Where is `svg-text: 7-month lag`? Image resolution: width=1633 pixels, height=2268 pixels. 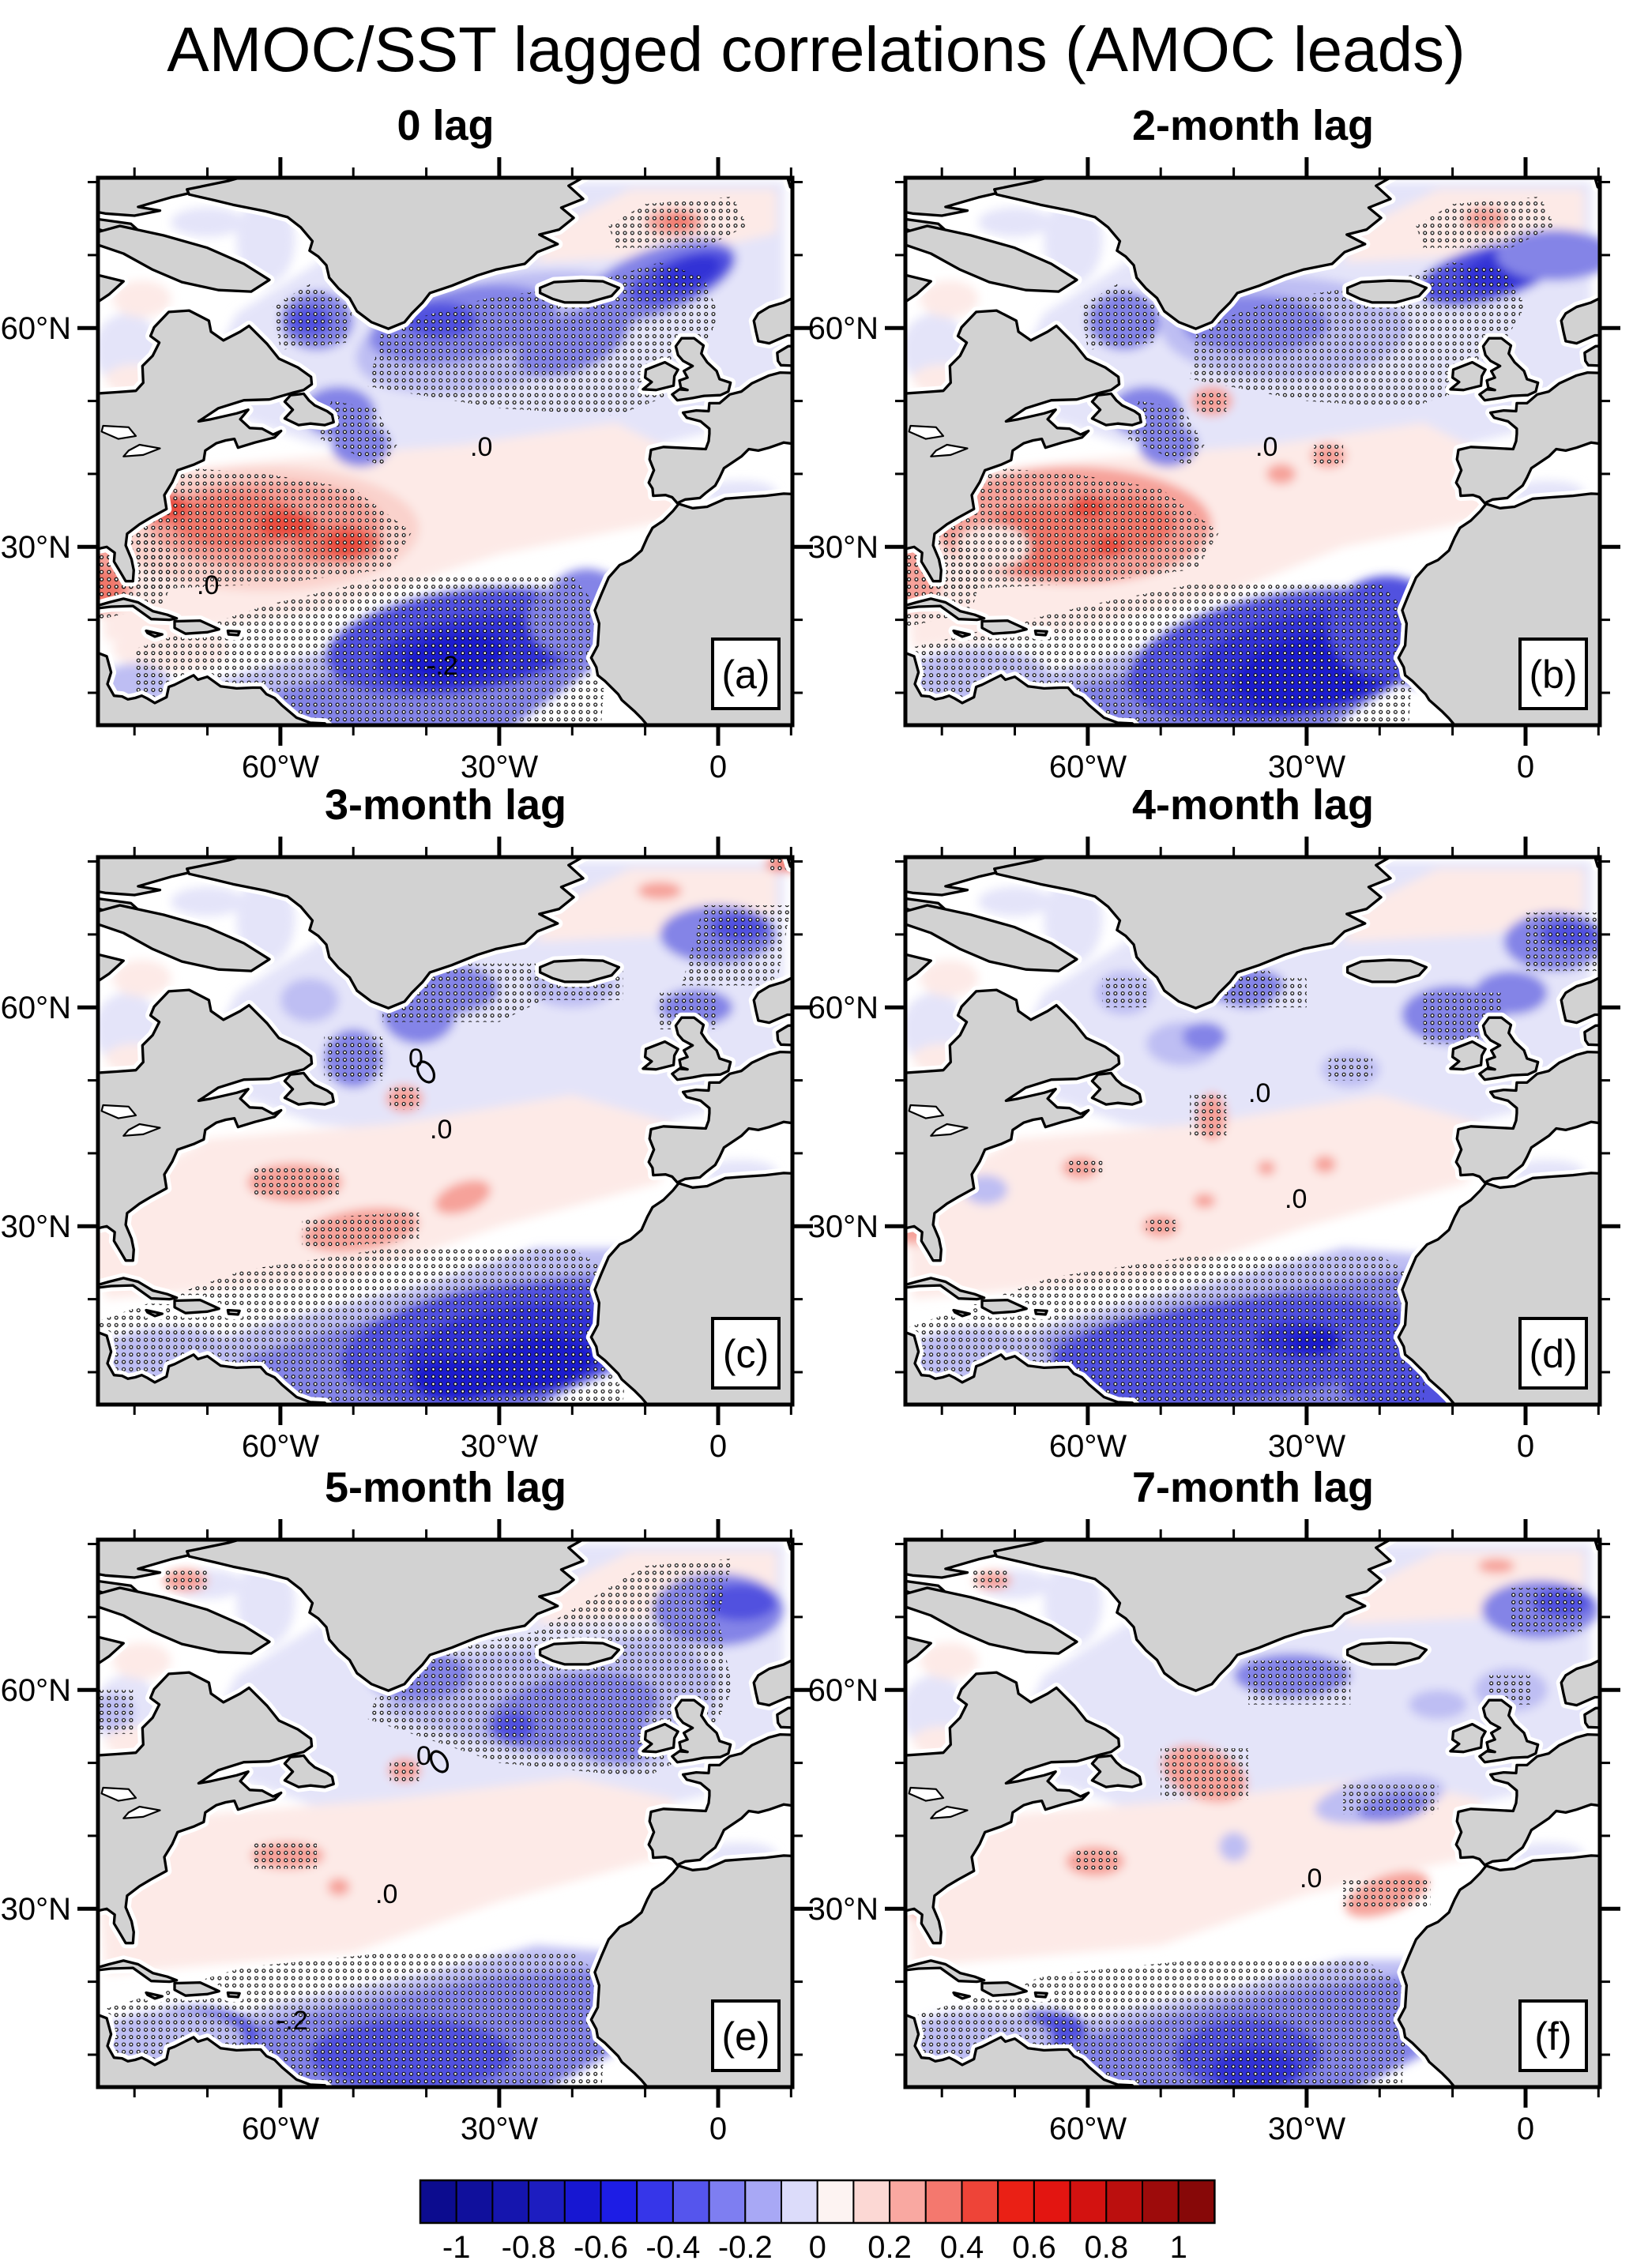 svg-text: 7-month lag is located at coordinates (1253, 1487).